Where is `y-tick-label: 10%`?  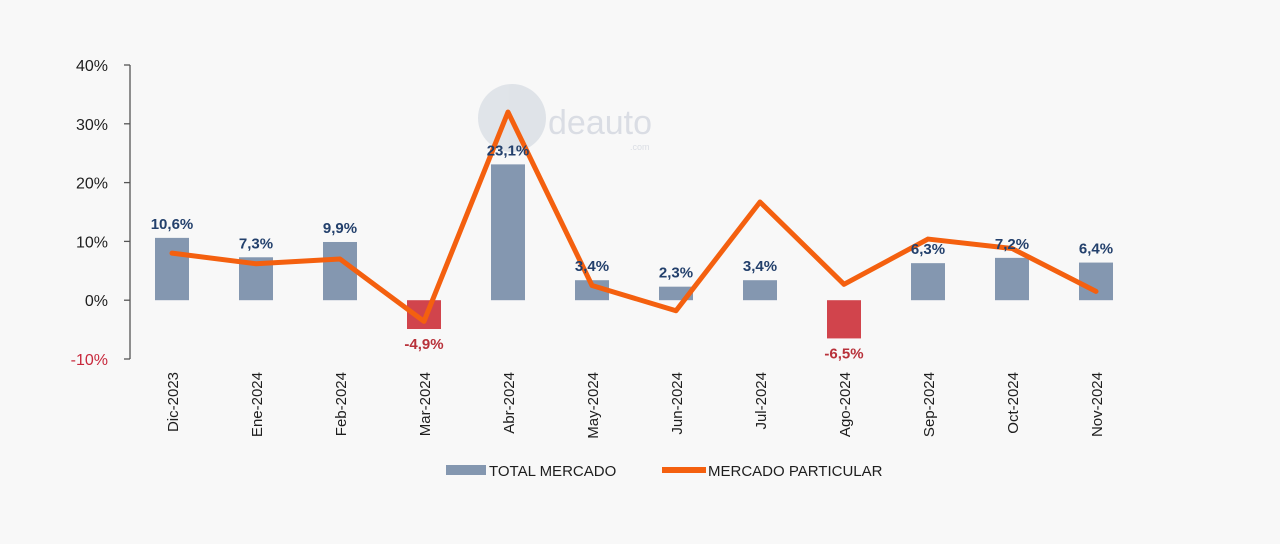 y-tick-label: 10% is located at coordinates (92, 242).